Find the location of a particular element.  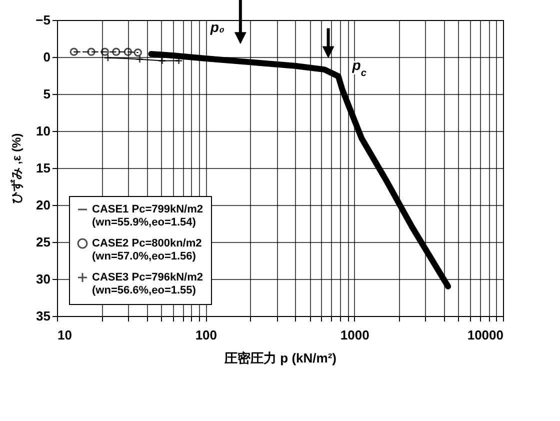

y-tick-label: 35 is located at coordinates (43, 316).